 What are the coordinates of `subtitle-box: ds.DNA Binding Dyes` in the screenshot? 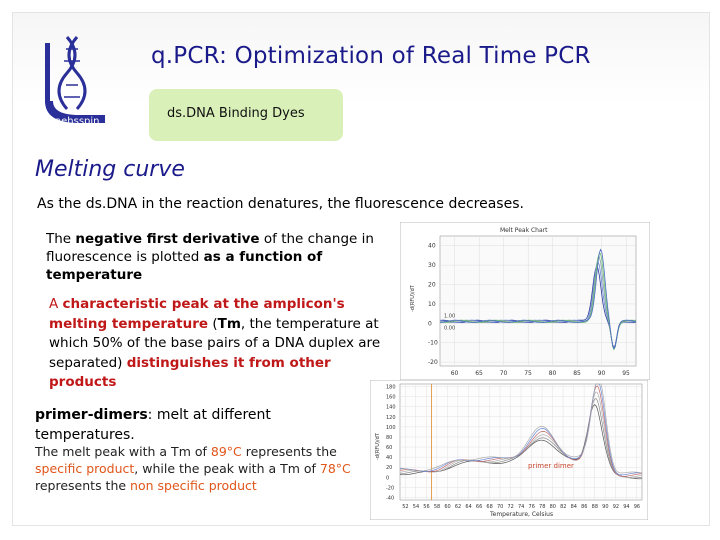 It's located at (246, 115).